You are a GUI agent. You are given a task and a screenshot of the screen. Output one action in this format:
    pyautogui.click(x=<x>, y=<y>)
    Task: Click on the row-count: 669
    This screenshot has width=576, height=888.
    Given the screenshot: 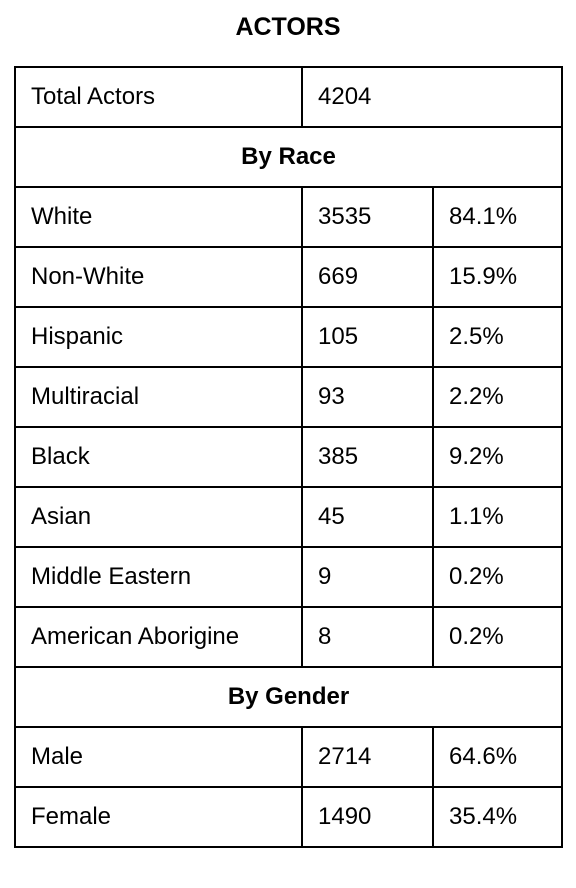 What is the action you would take?
    pyautogui.click(x=367, y=277)
    